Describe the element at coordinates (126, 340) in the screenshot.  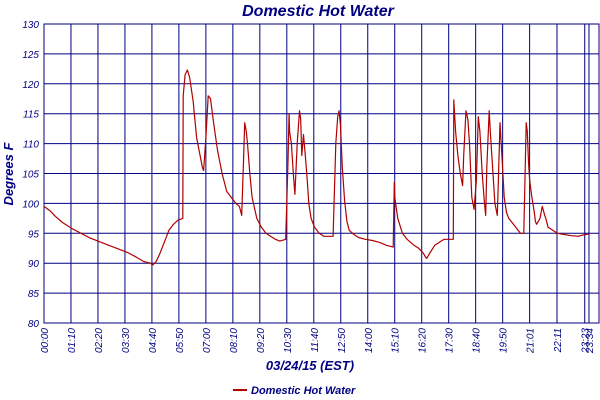
I see `x-tick-label: 03:30` at that location.